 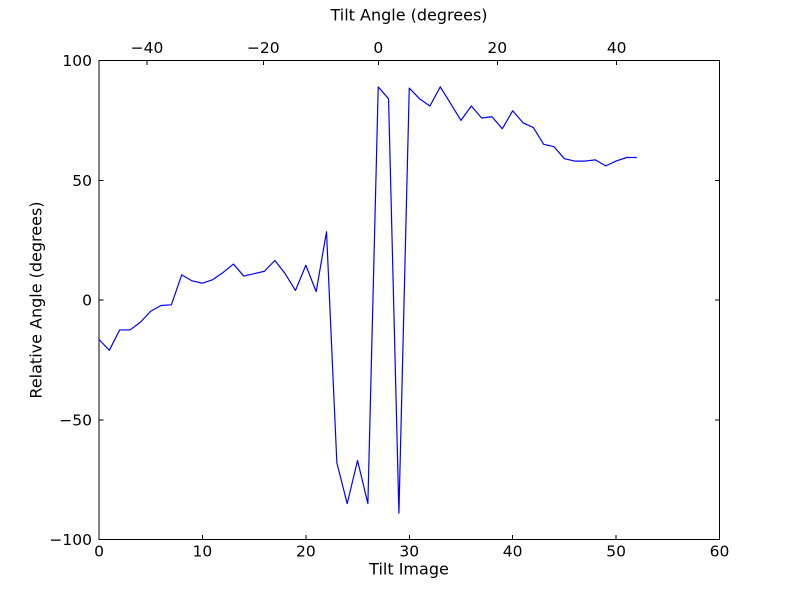 What do you see at coordinates (409, 15) in the screenshot?
I see `top-axis-title: Tilt Angle (degrees)` at bounding box center [409, 15].